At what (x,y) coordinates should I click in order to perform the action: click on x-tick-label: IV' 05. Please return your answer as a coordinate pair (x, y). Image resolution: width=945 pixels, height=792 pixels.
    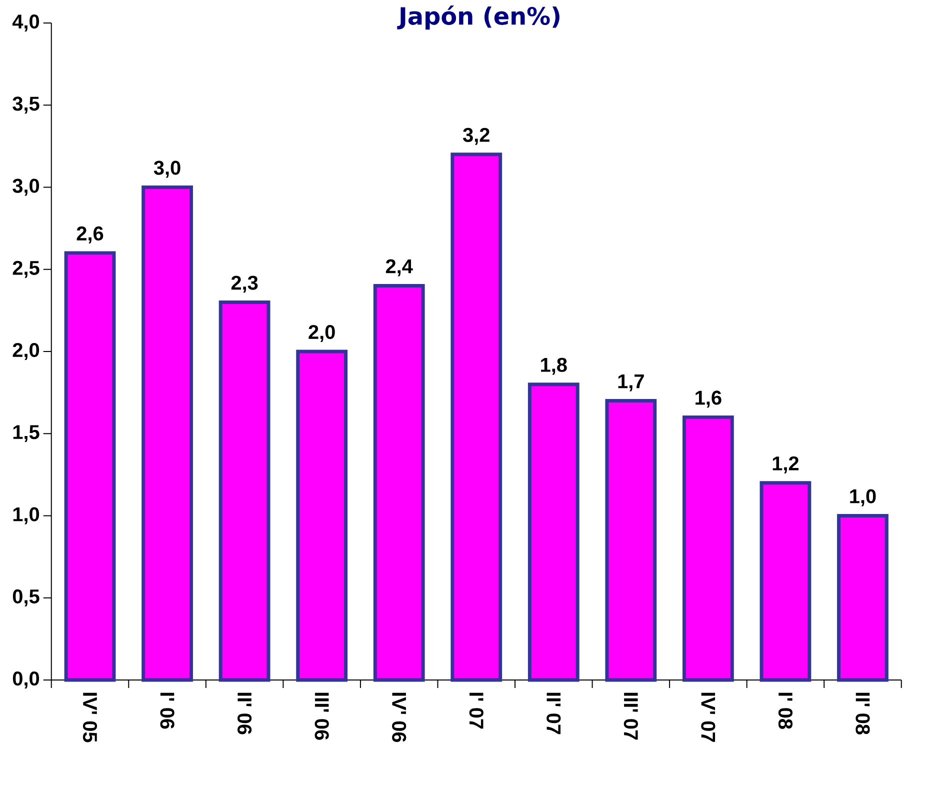
    Looking at the image, I should click on (90, 717).